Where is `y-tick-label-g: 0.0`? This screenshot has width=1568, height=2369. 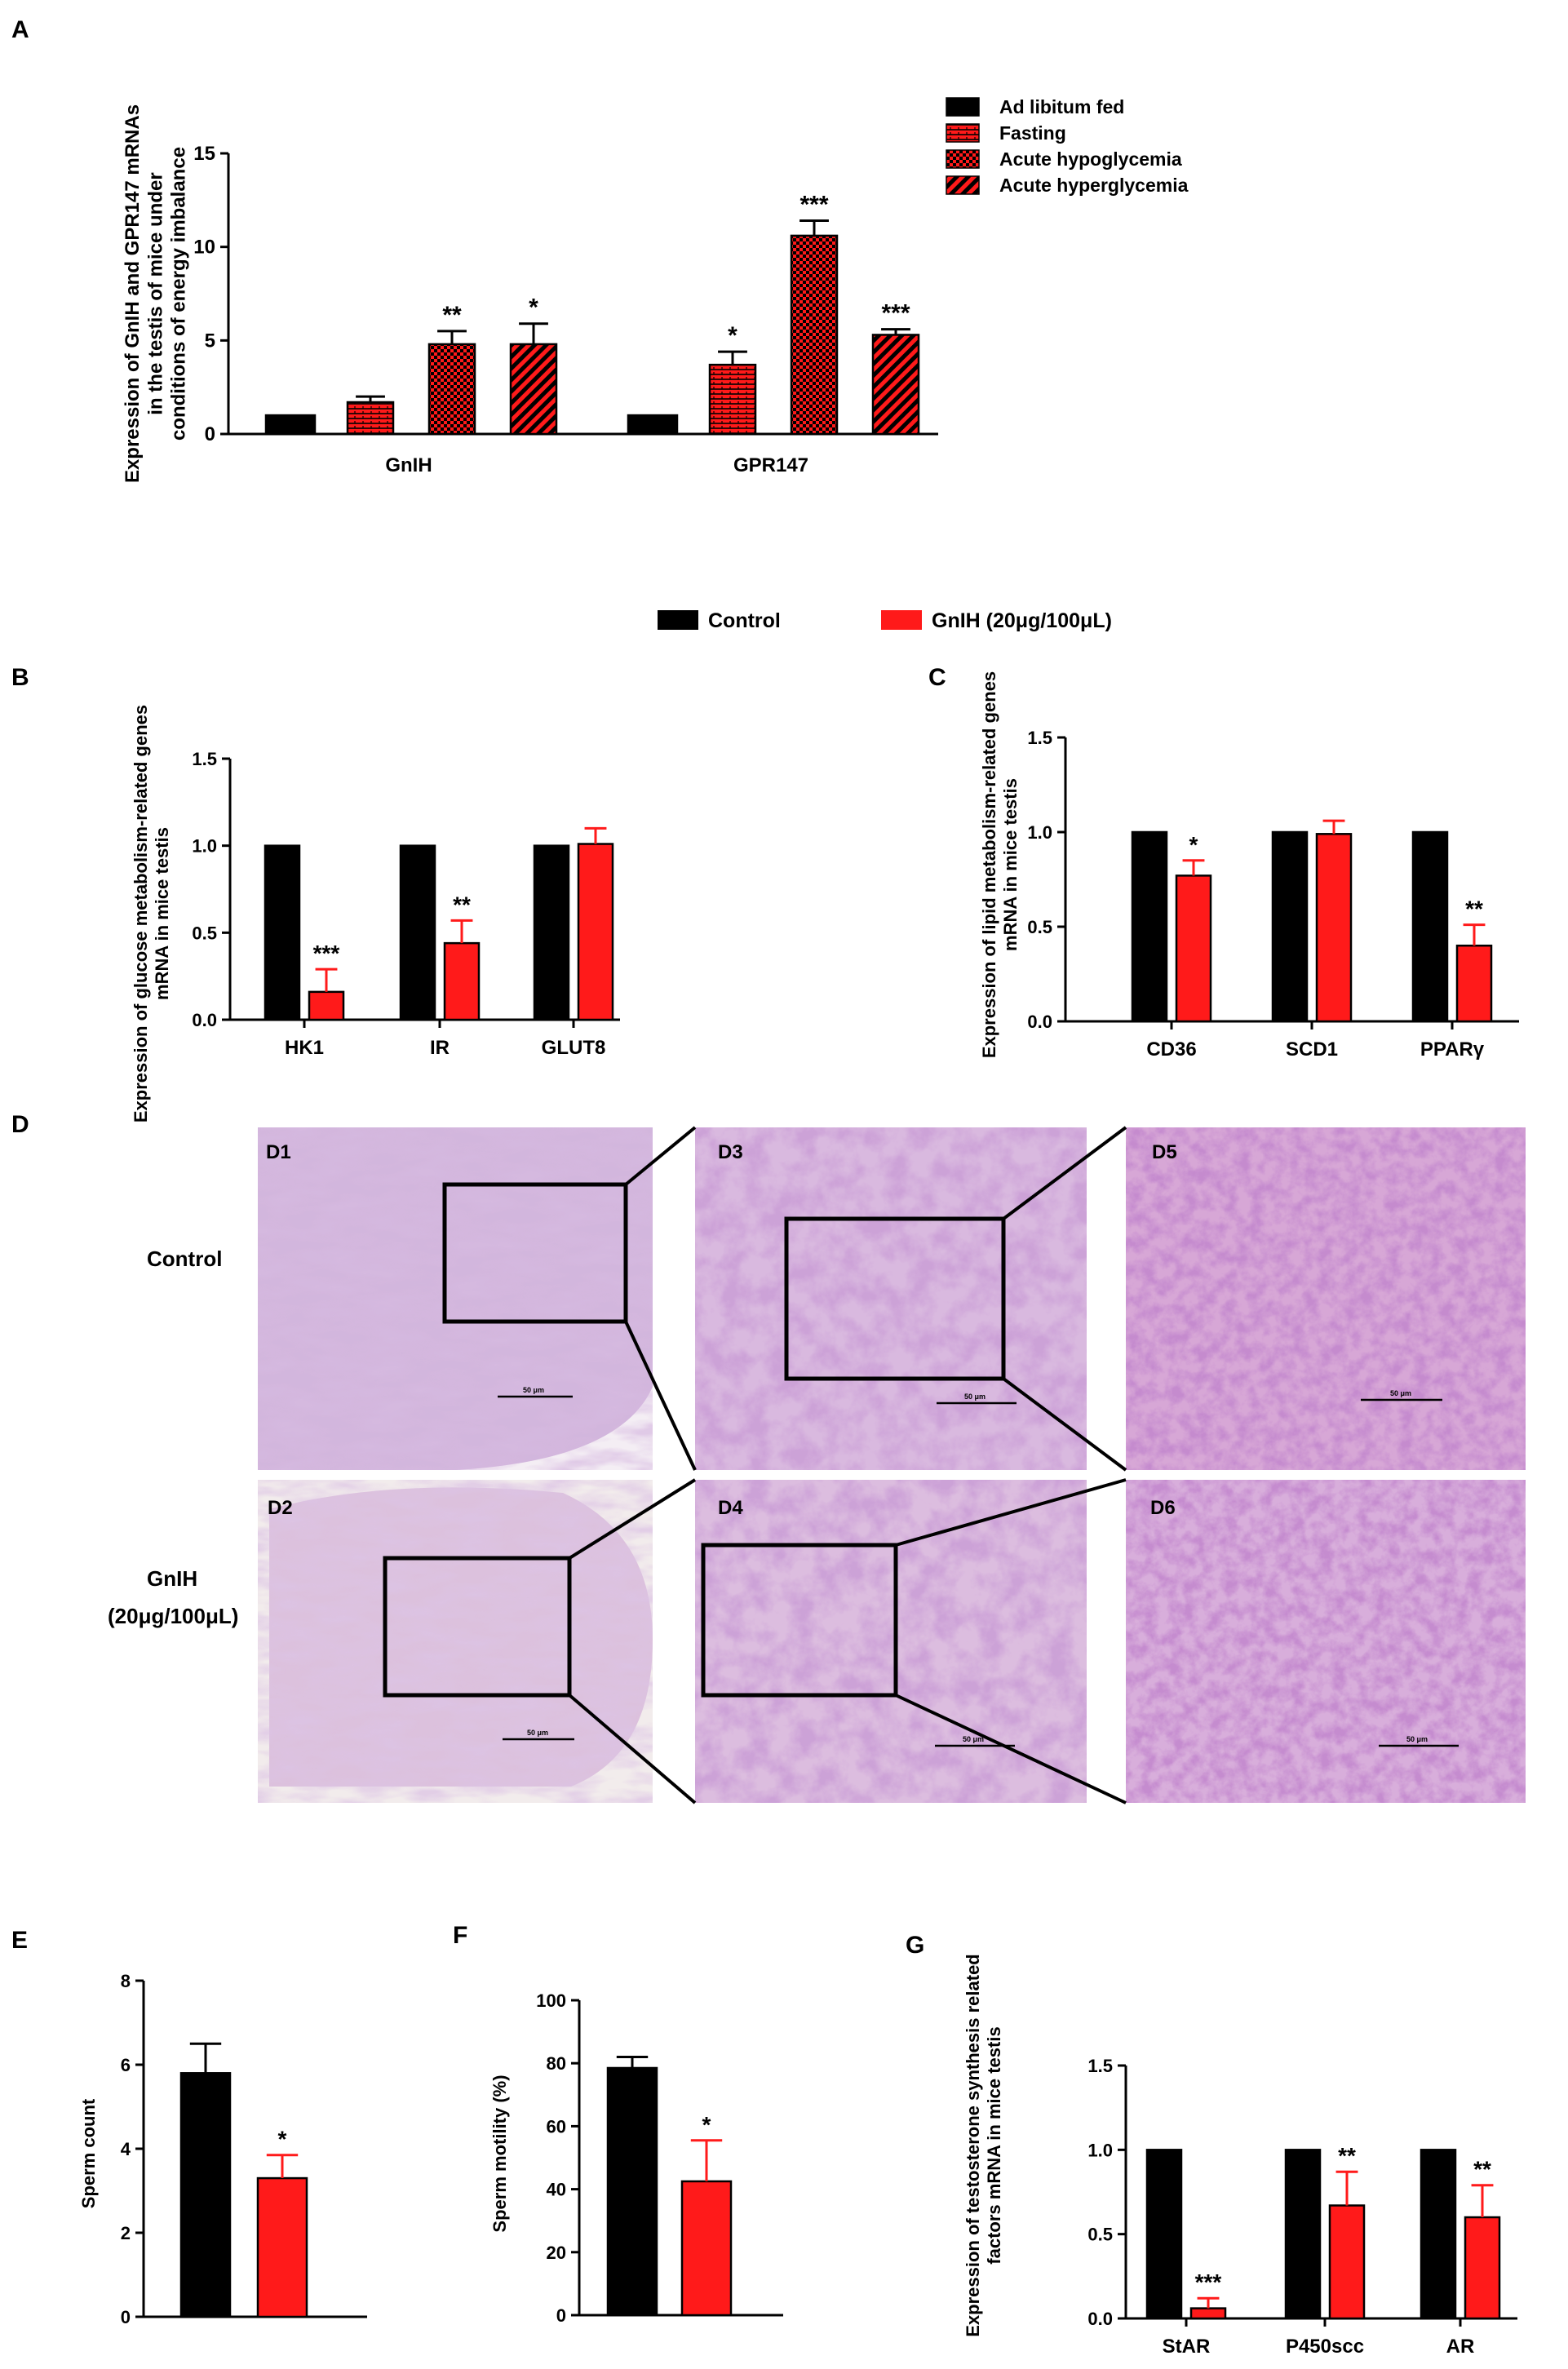 y-tick-label-g: 0.0 is located at coordinates (1100, 2319).